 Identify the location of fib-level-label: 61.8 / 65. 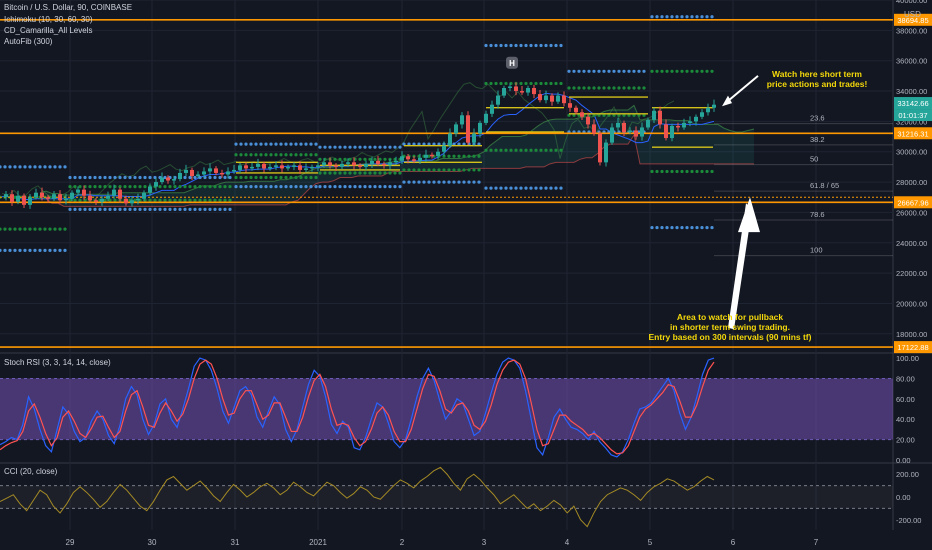
(824, 185).